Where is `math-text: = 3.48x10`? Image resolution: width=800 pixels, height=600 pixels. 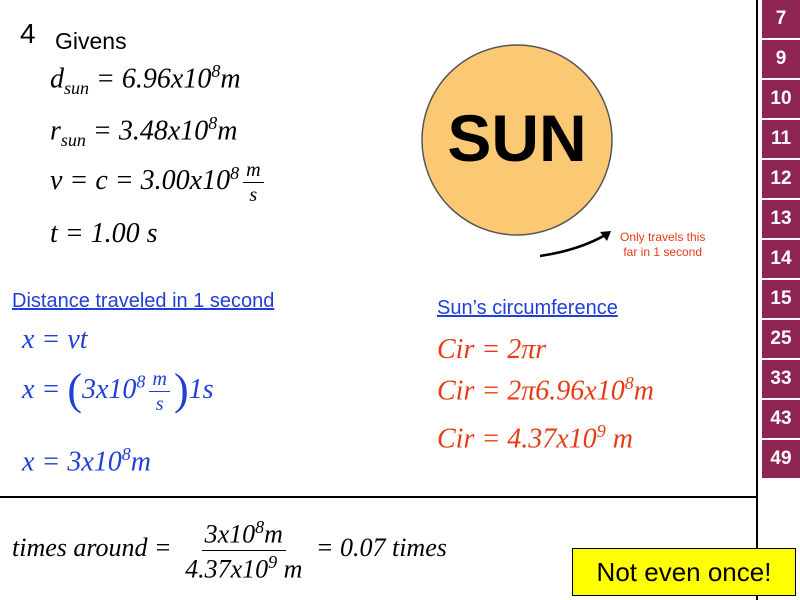
math-text: = 3.48x10 is located at coordinates (147, 131).